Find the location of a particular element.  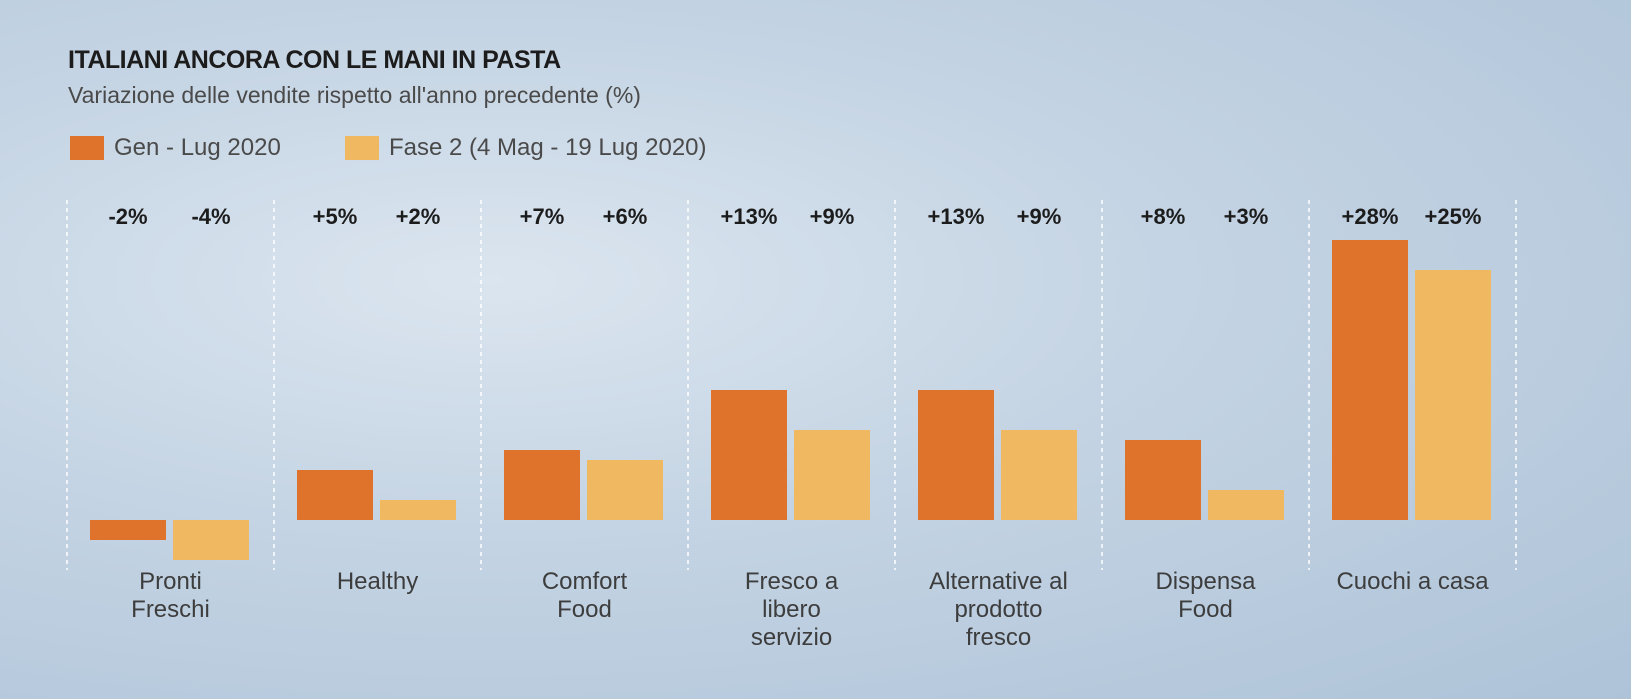

data-label: +25% is located at coordinates (1453, 216).